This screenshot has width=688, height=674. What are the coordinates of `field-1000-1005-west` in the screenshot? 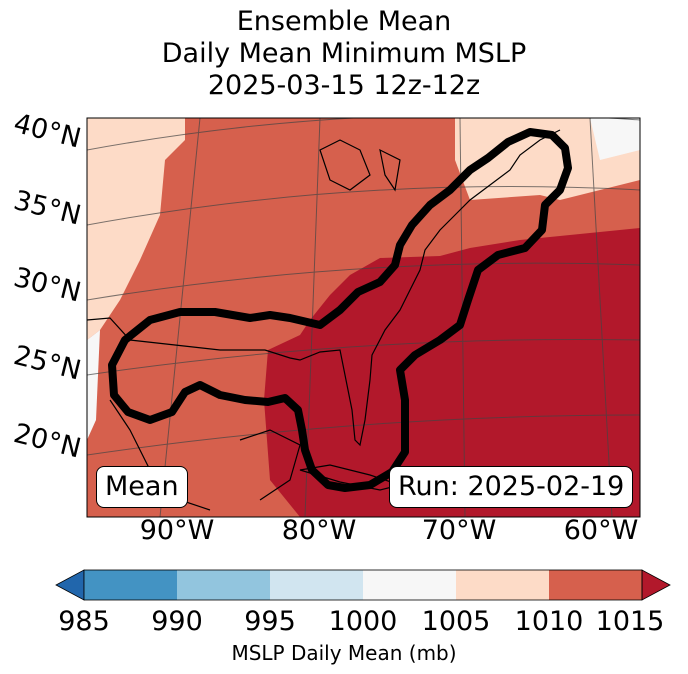 It's located at (93, 385).